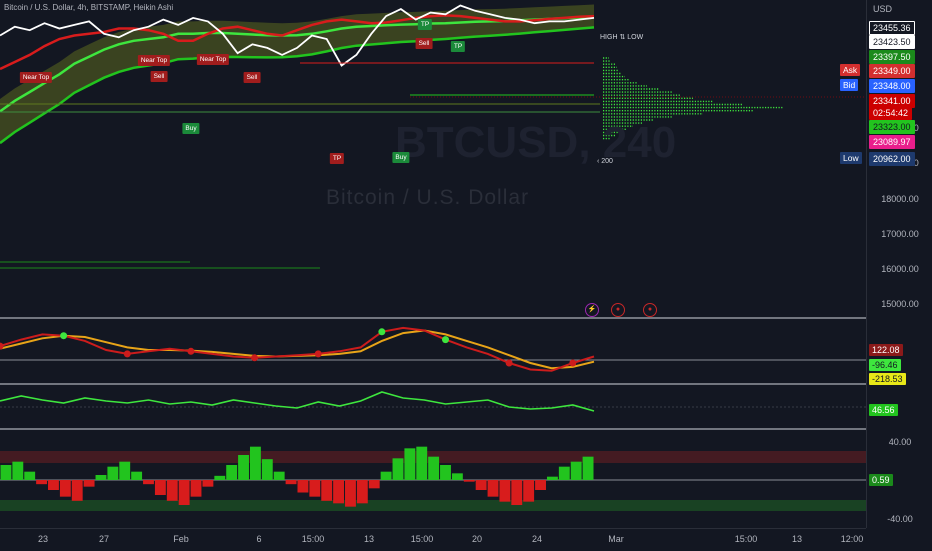 This screenshot has width=932, height=551. I want to click on osc3-tick-label: -40.00, so click(900, 519).